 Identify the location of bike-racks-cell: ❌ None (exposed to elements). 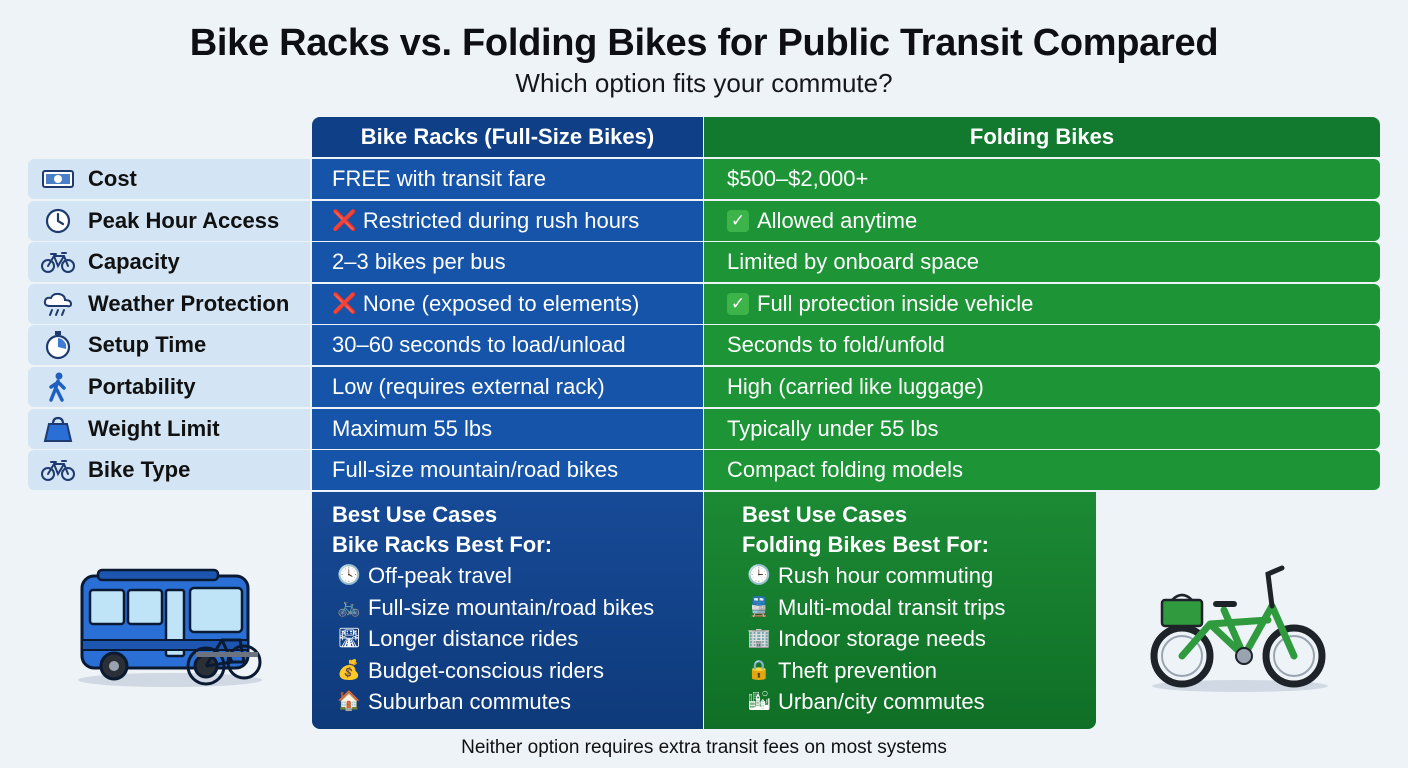
(507, 303).